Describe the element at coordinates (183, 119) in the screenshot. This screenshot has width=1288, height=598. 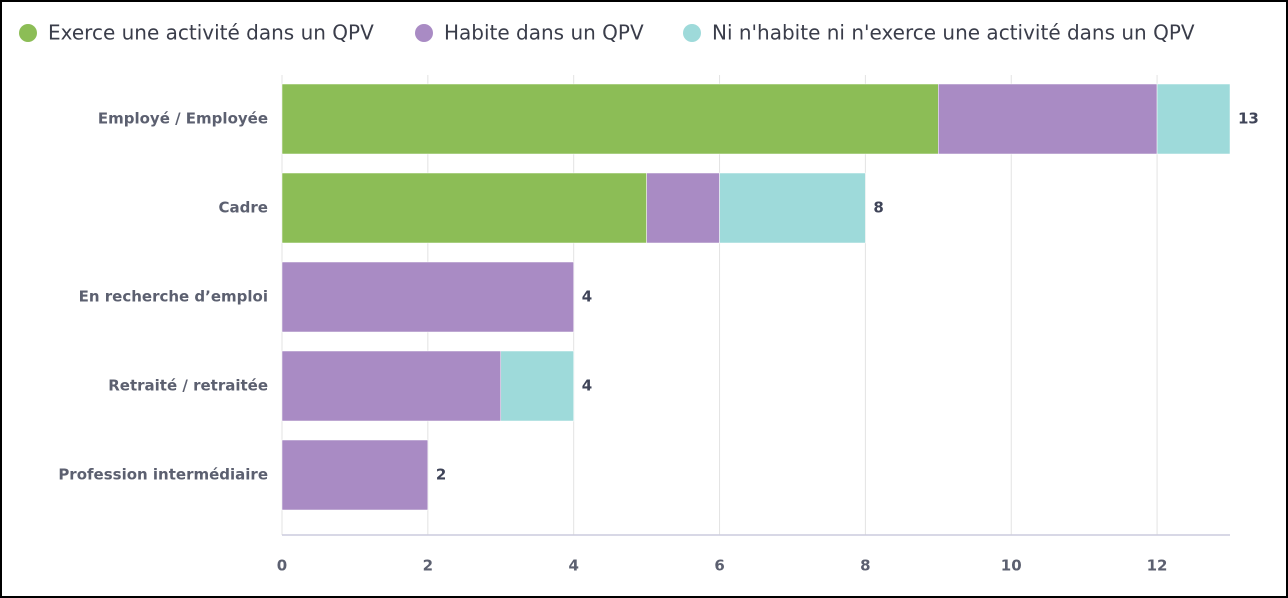
I see `y-tick-label: Employé / Employée` at that location.